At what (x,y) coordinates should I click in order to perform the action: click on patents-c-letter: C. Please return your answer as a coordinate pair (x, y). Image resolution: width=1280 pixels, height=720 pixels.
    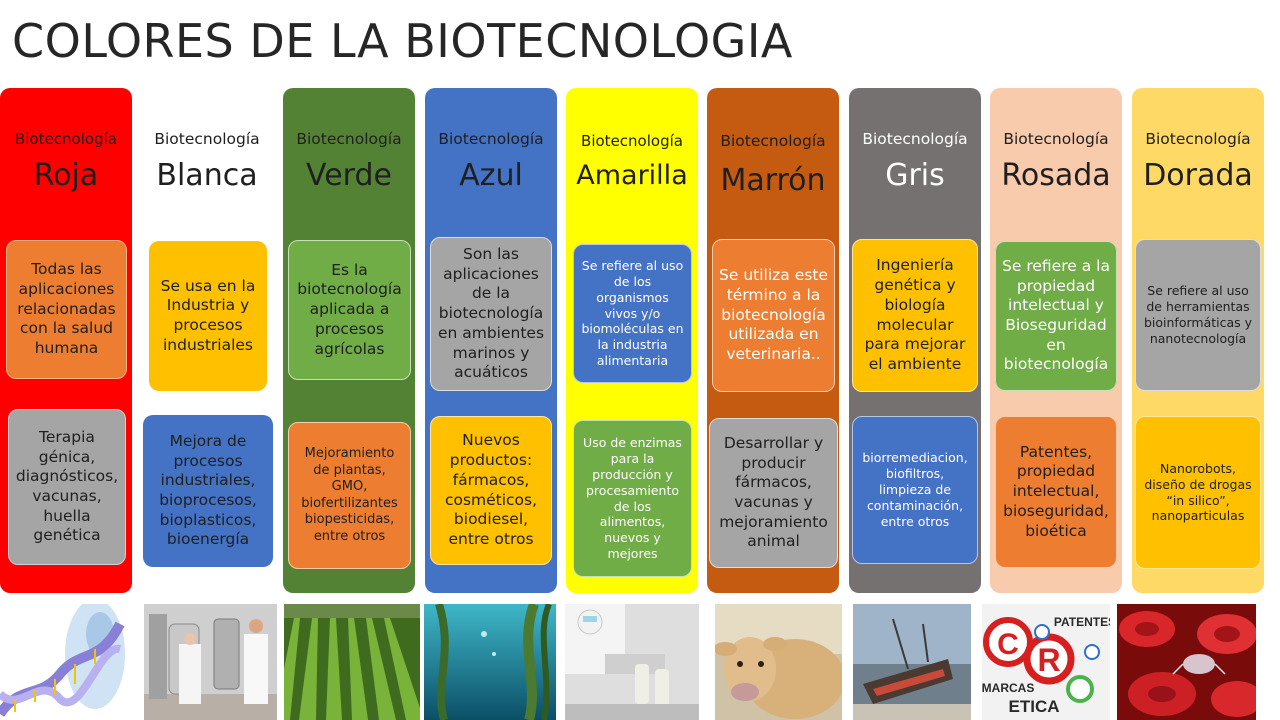
    Looking at the image, I should click on (1008, 644).